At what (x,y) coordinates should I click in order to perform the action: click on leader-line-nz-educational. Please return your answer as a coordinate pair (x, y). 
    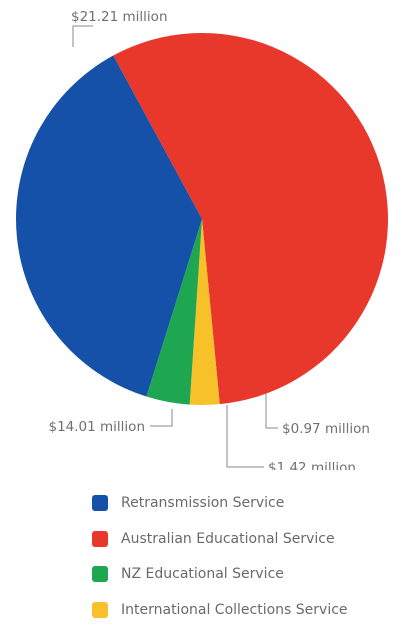
    Looking at the image, I should click on (245, 436).